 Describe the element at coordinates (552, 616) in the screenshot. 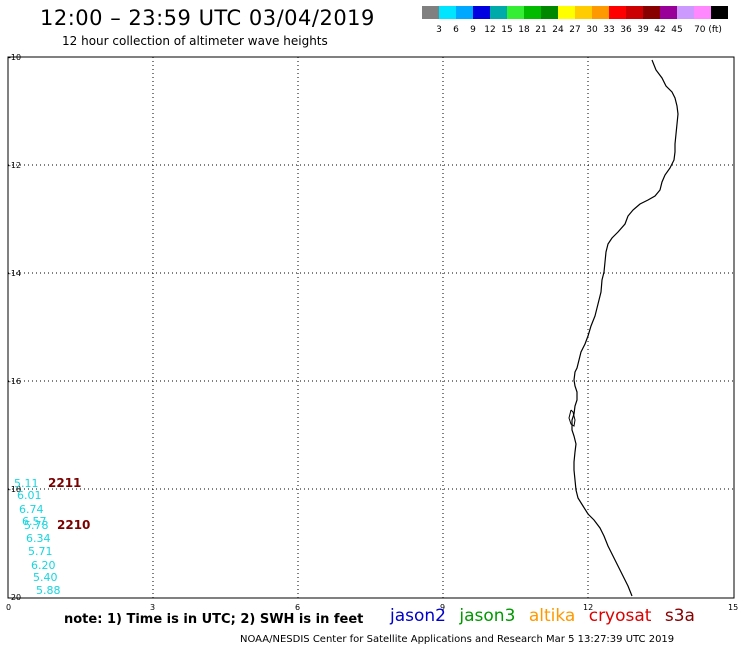

I see `mission-altika: altika` at that location.